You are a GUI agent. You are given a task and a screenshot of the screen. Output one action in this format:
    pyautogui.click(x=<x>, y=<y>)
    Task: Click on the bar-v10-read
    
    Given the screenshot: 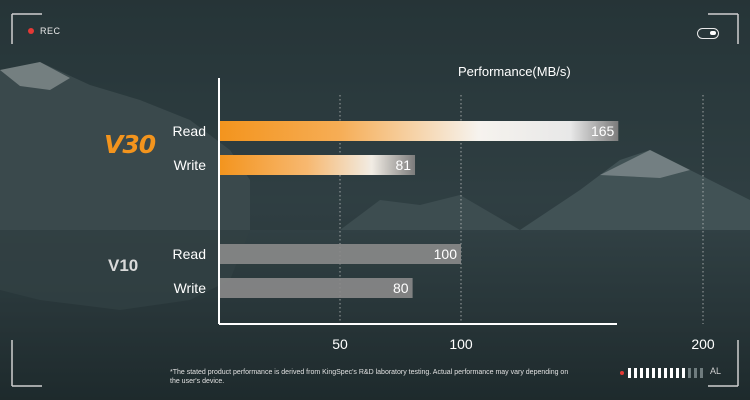 What is the action you would take?
    pyautogui.click(x=340, y=254)
    